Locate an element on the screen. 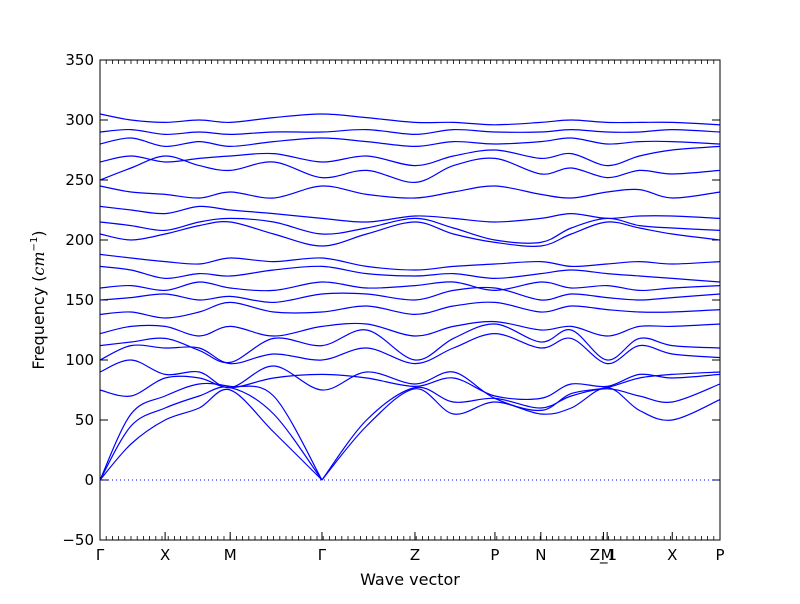 This screenshot has width=800, height=604. y-tick-label: 200 is located at coordinates (79, 240).